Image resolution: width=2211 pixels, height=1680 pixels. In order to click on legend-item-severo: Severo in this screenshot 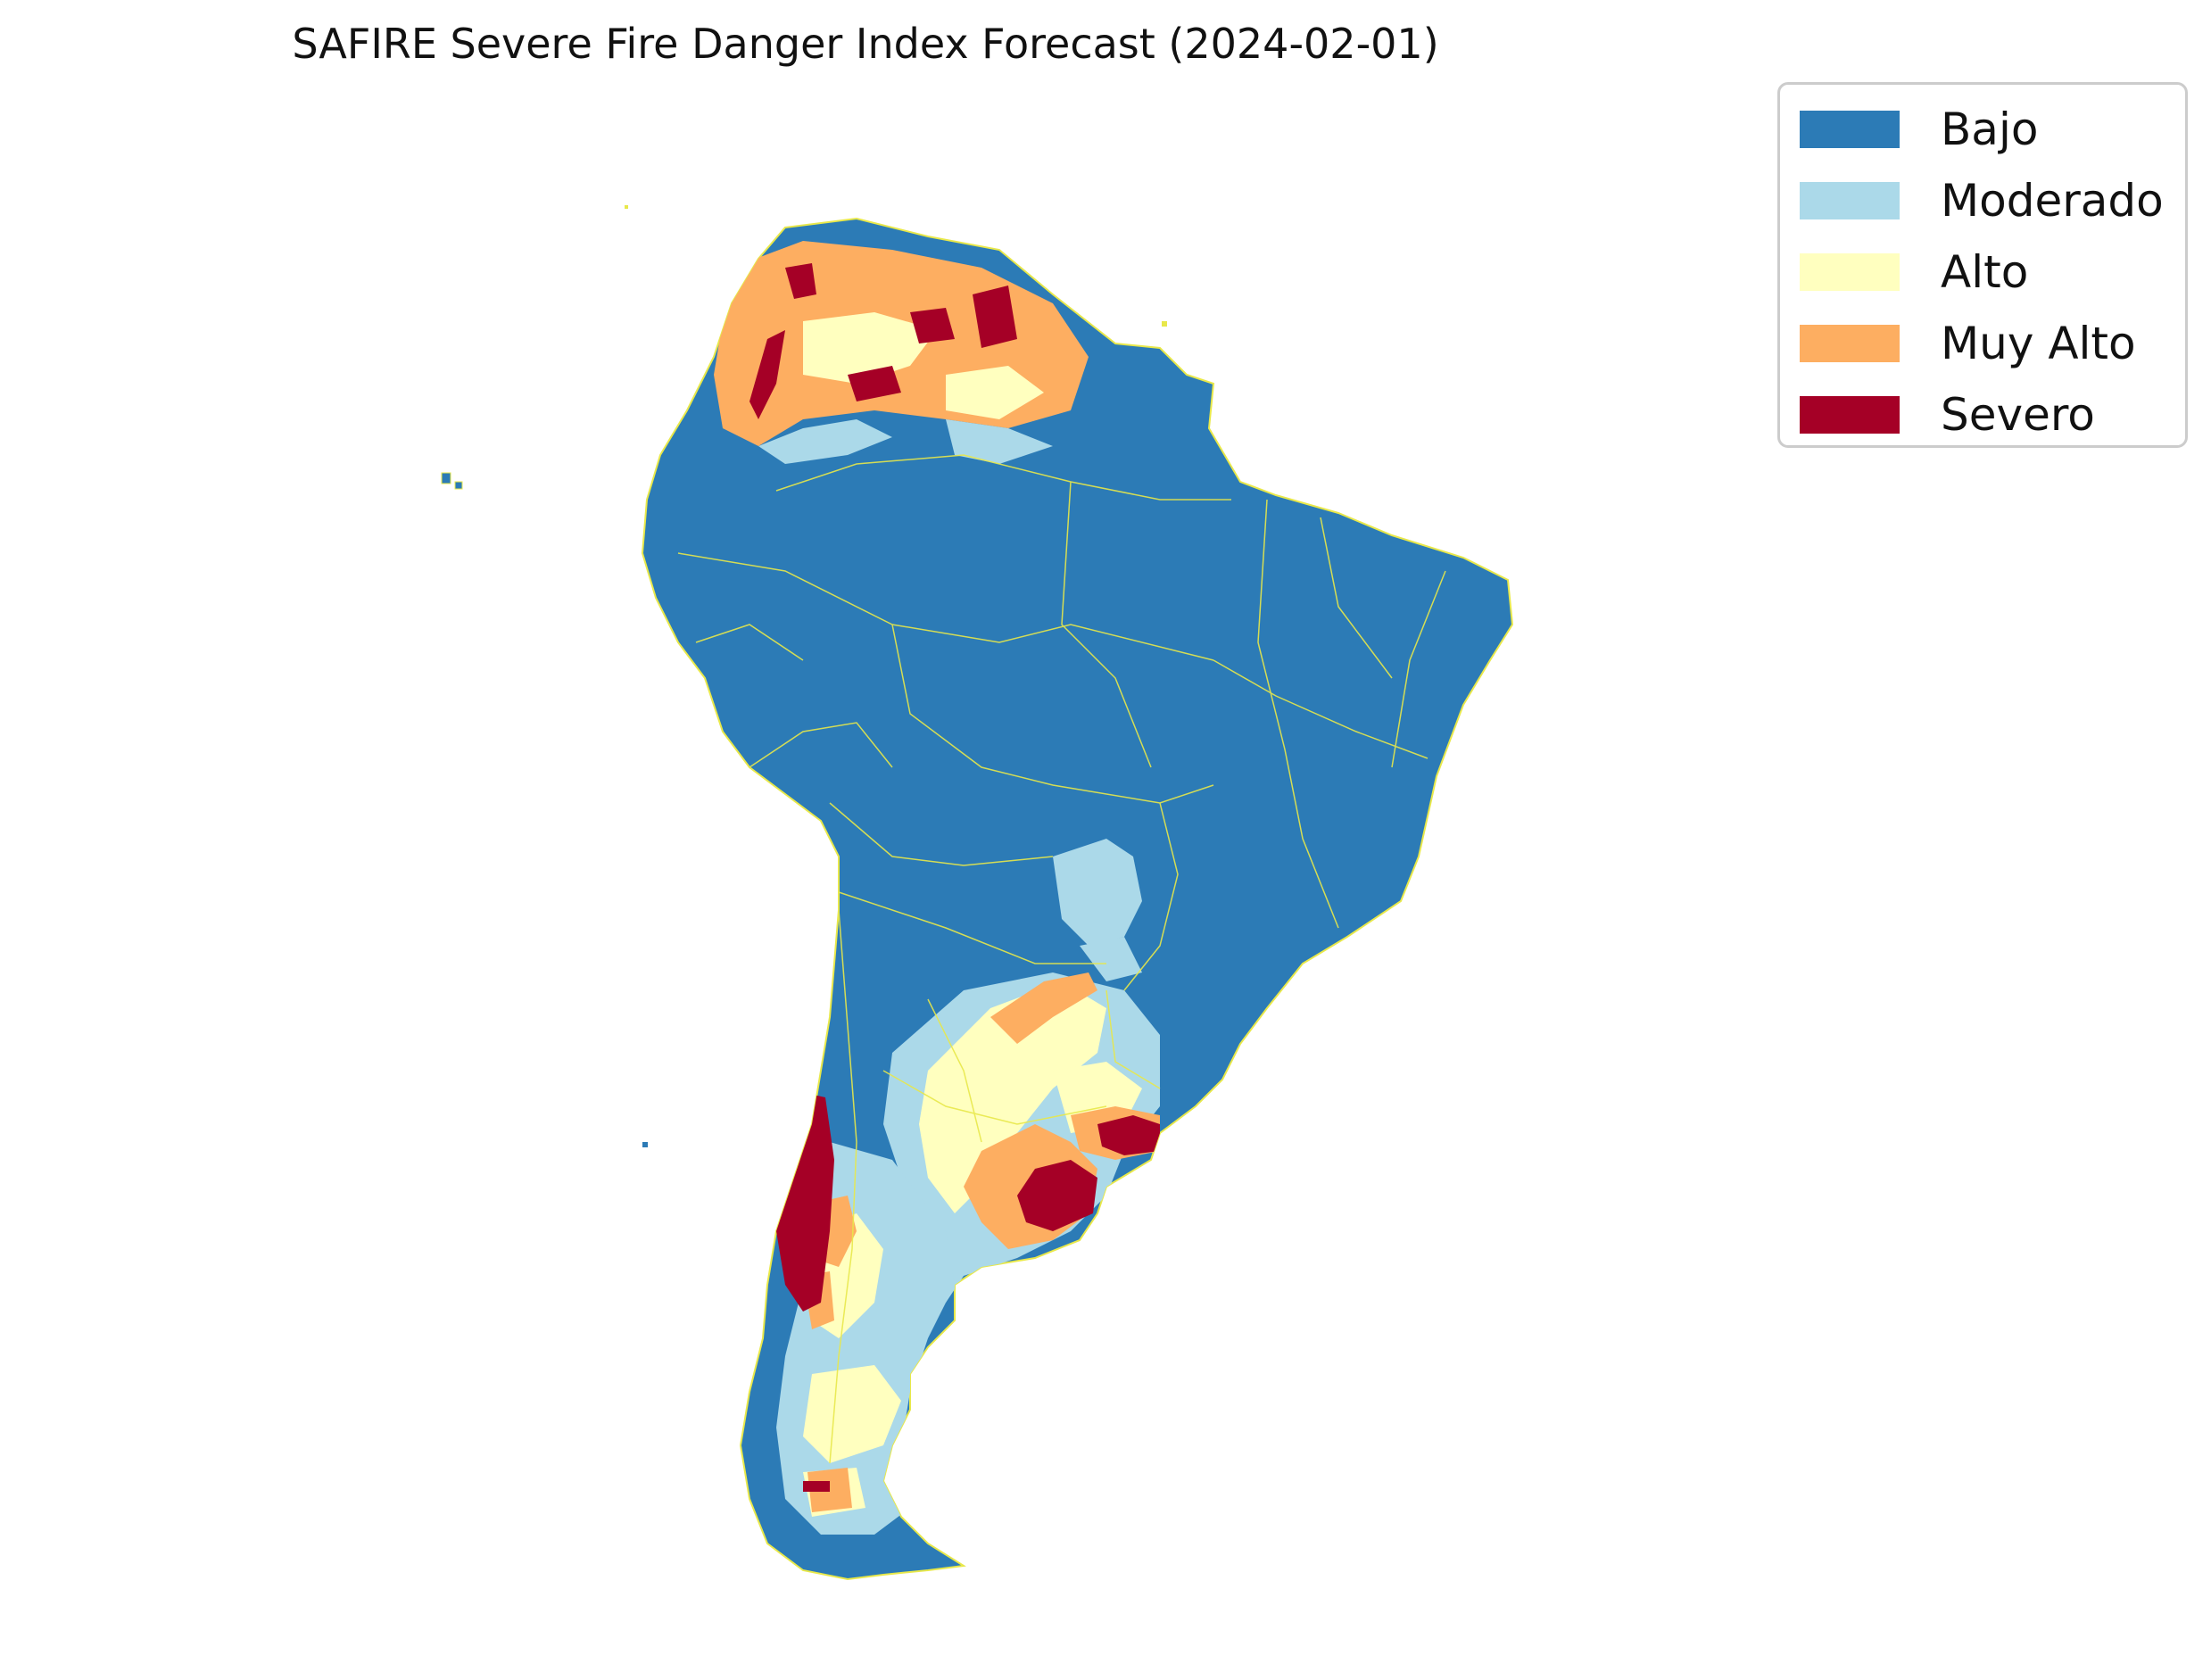, I will do `click(1947, 415)`.